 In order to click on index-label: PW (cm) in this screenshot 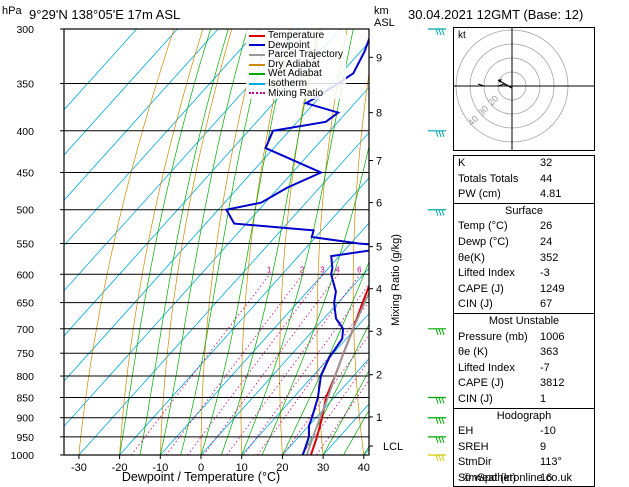, I will do `click(479, 195)`.